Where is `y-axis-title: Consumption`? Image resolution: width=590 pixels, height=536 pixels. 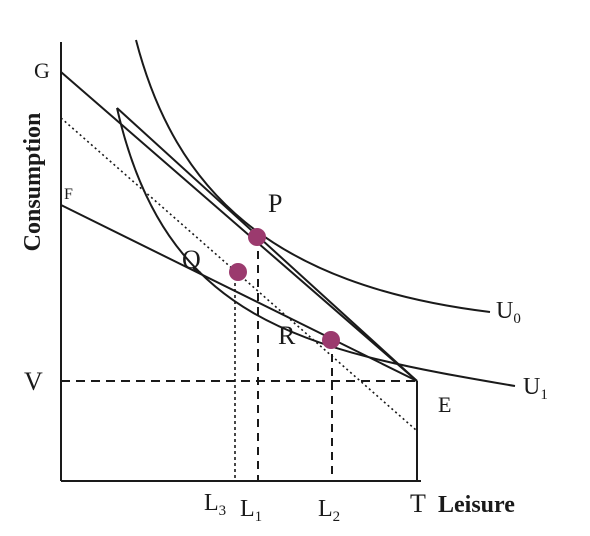
y-axis-title: Consumption is located at coordinates (33, 182).